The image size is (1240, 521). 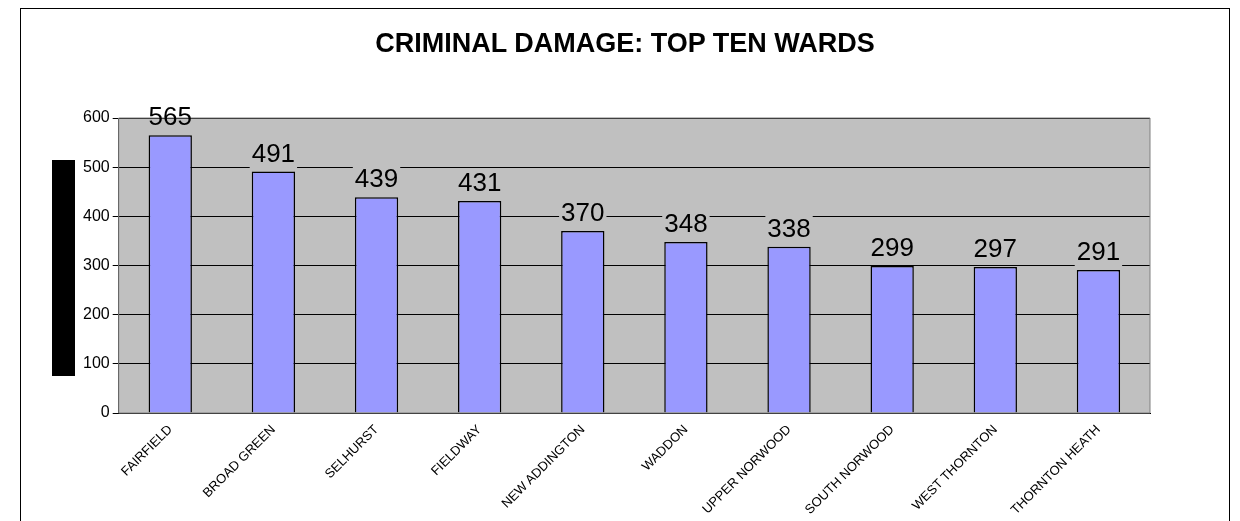 What do you see at coordinates (105, 412) in the screenshot?
I see `y-tick-label: 0` at bounding box center [105, 412].